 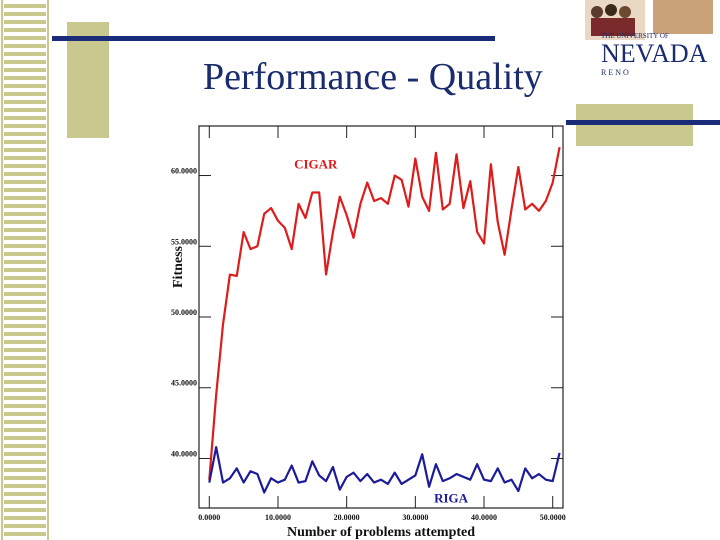 I want to click on series-label-riga: RIGA, so click(x=451, y=497).